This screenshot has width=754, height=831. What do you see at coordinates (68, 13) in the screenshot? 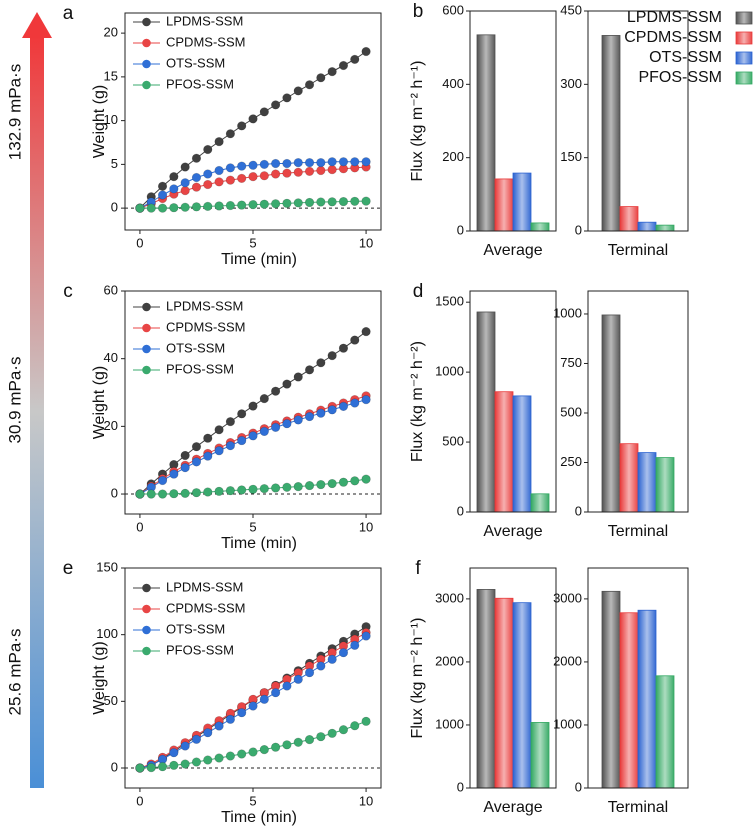
I see `panel-letter: a` at bounding box center [68, 13].